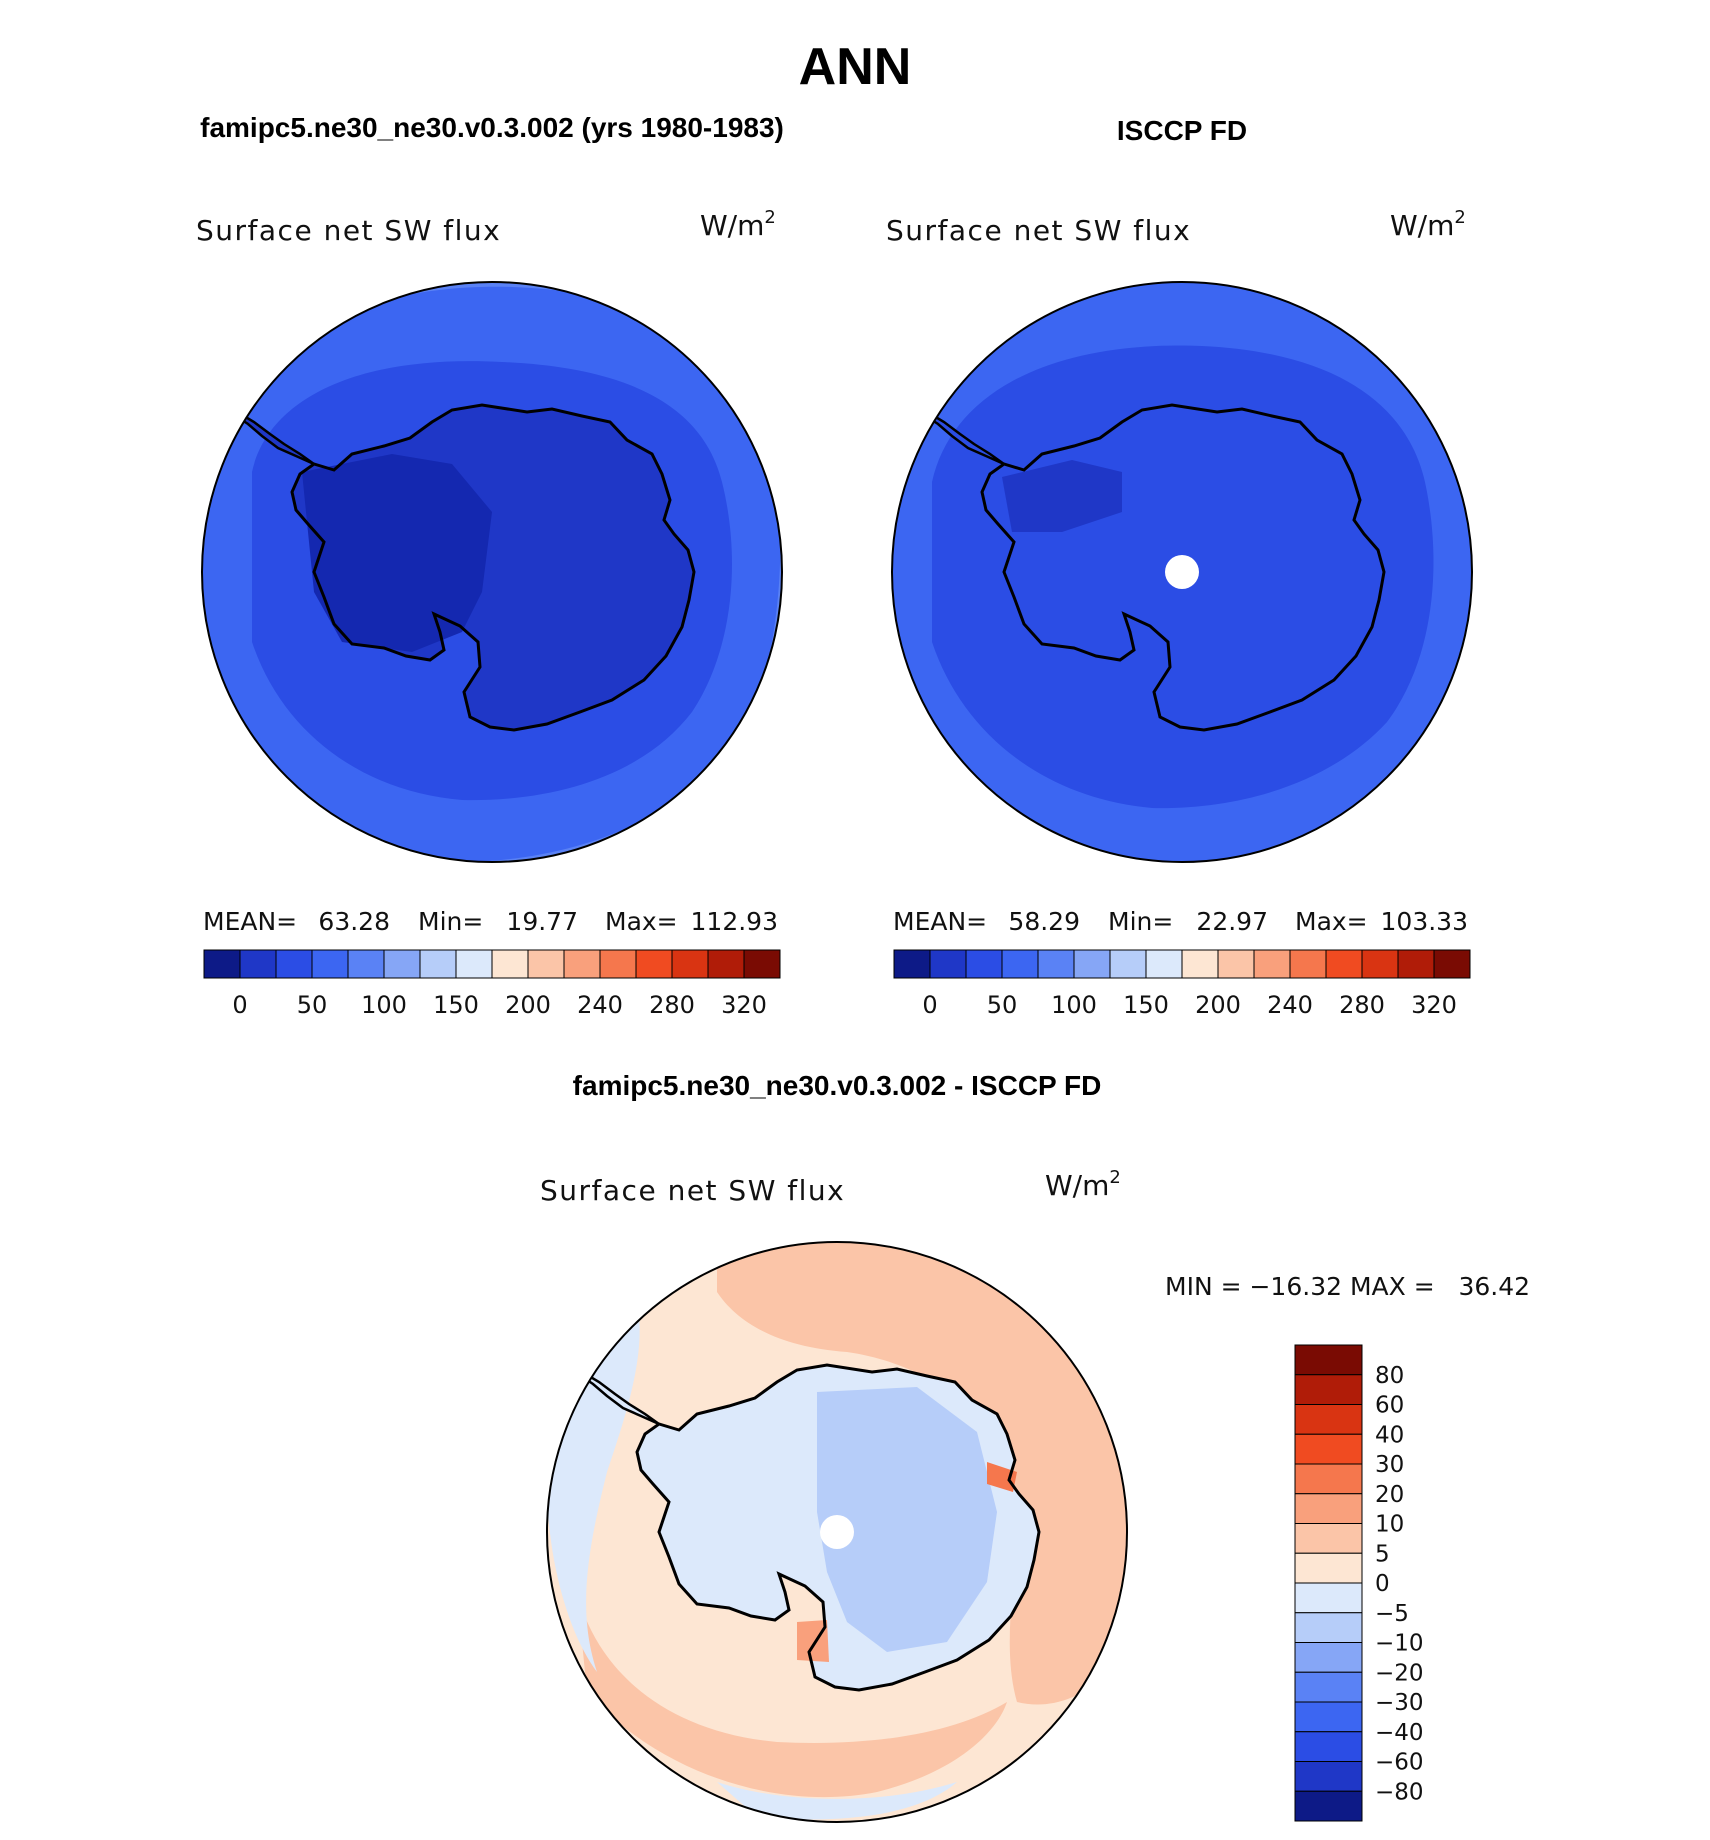  Describe the element at coordinates (239, 1005) in the screenshot. I see `model-colorbar-tick-label: 0` at that location.